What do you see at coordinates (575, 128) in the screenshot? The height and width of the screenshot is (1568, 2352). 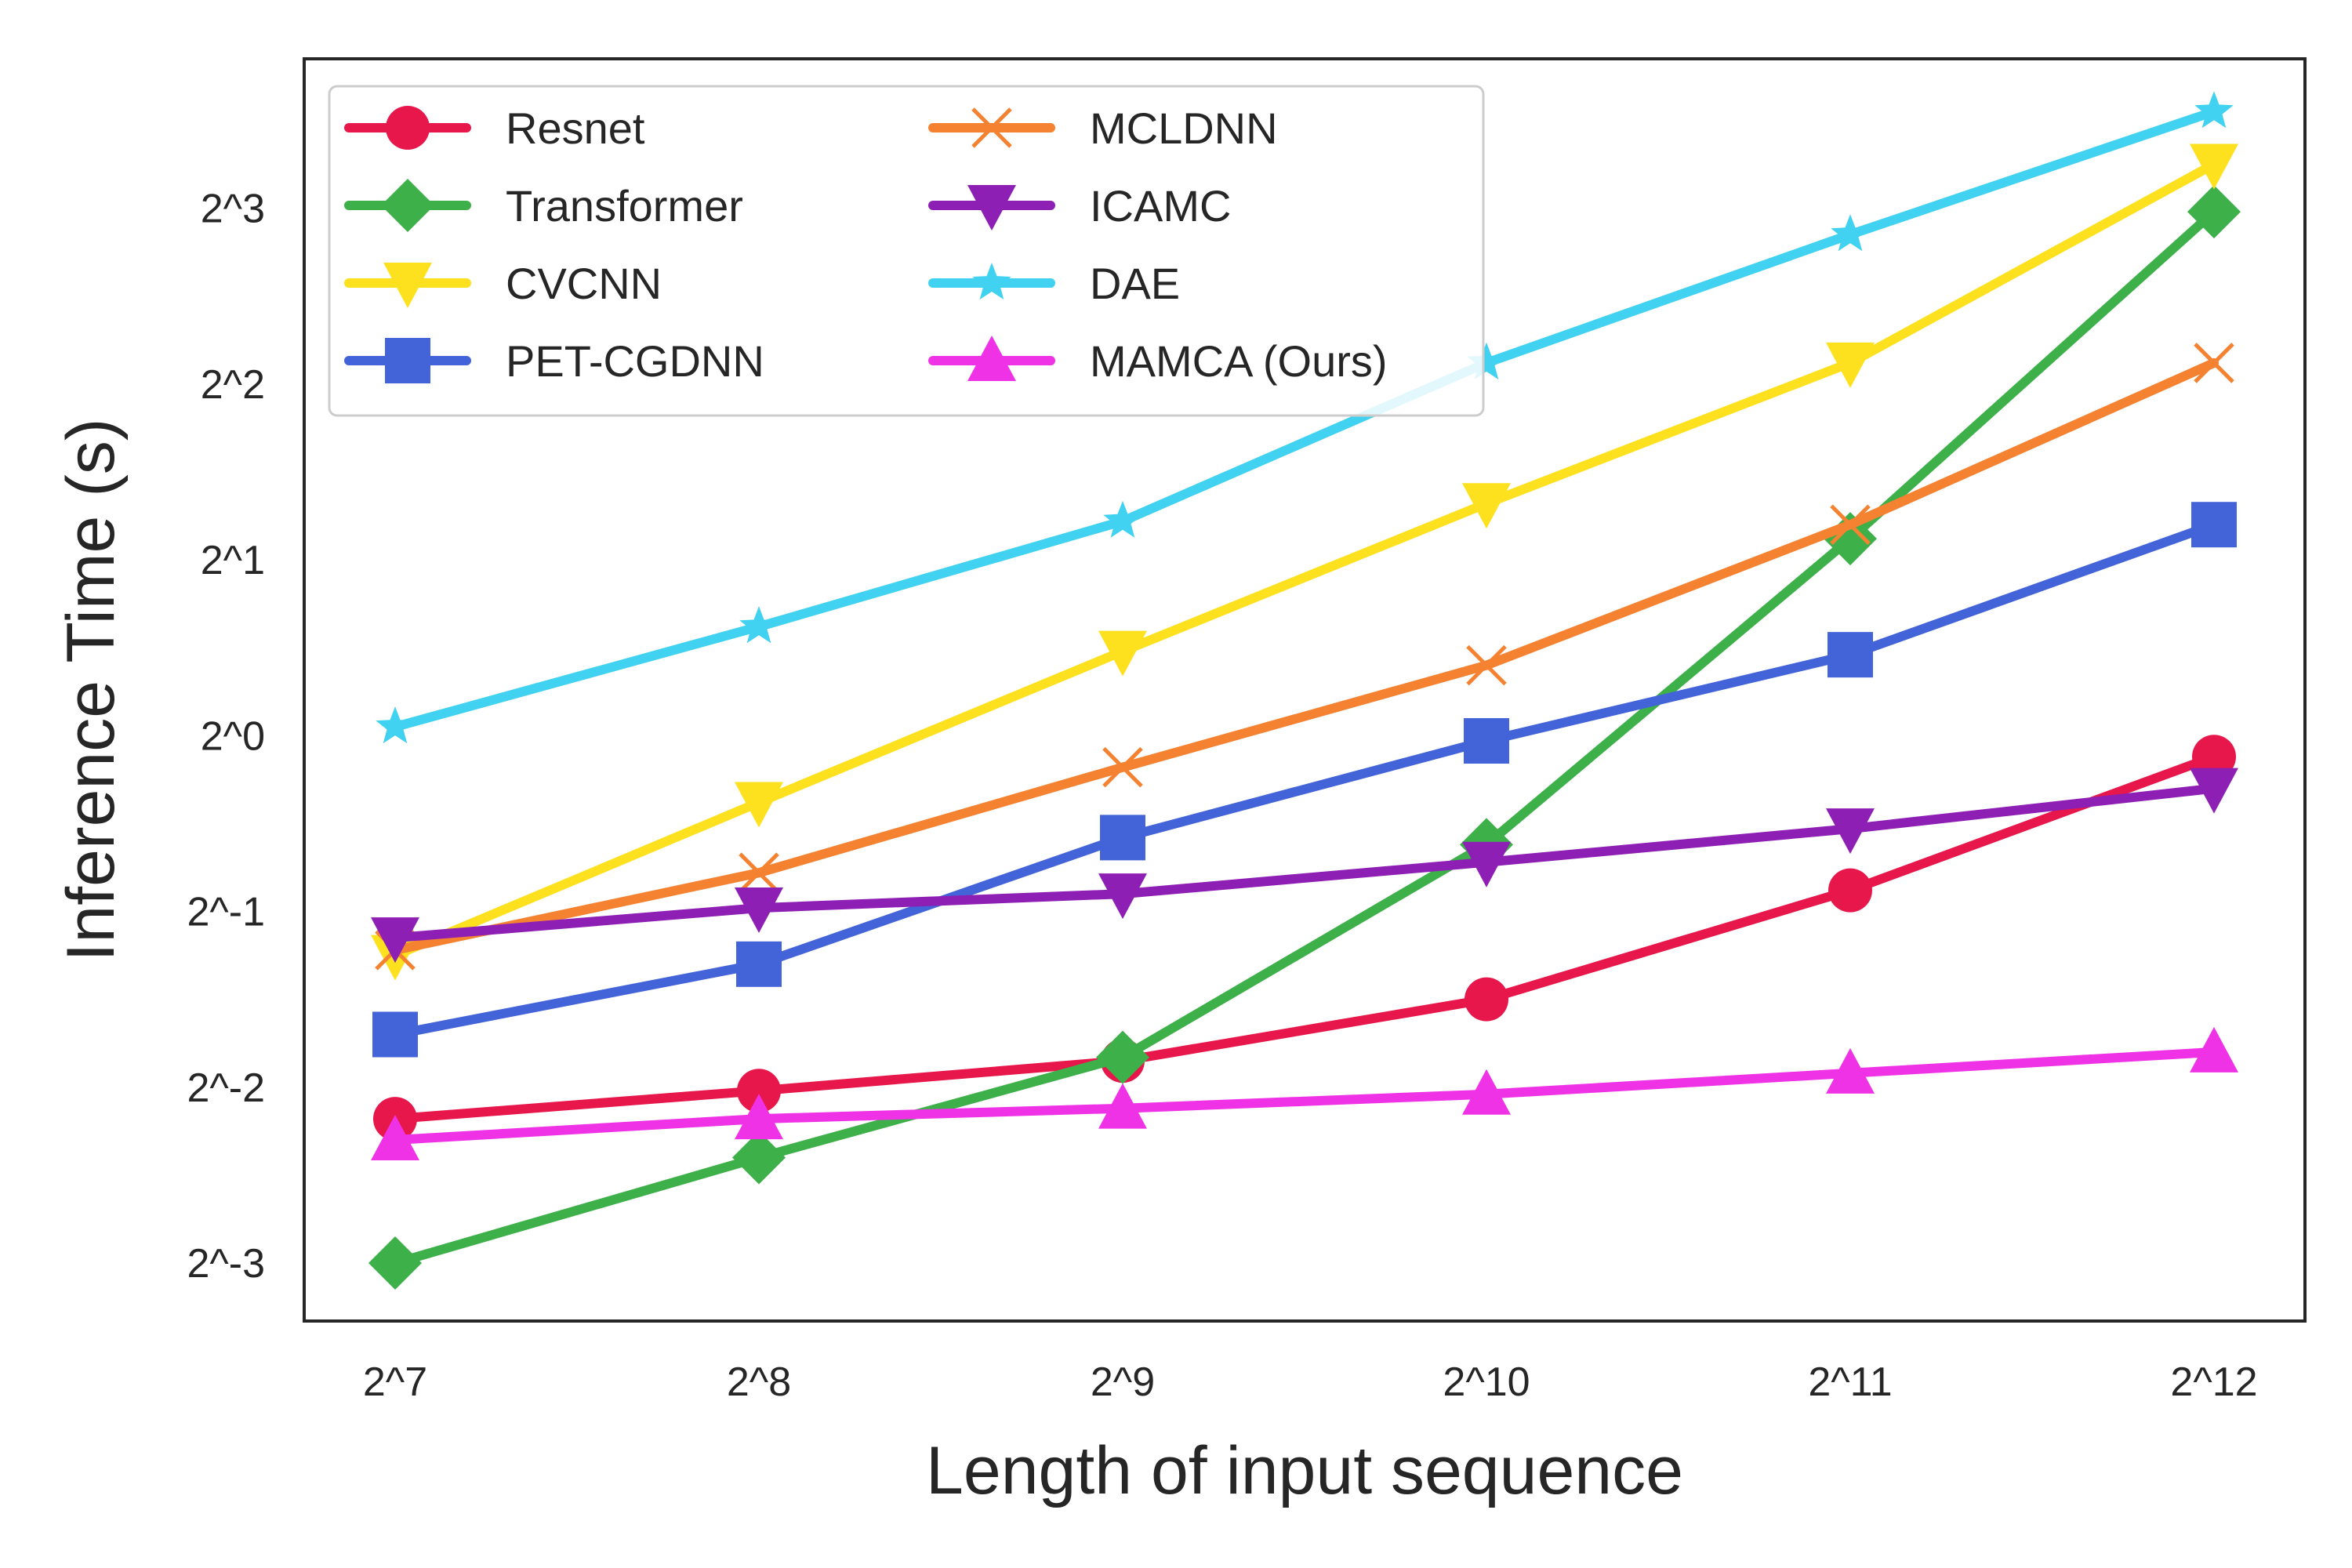 I see `legend-label: Resnet` at bounding box center [575, 128].